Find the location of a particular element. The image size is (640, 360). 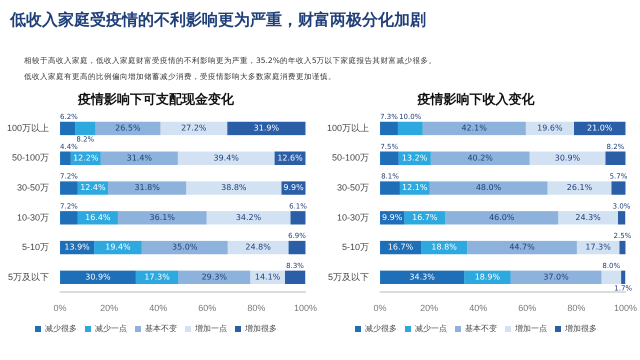

data-label: 27.2% is located at coordinates (194, 128).